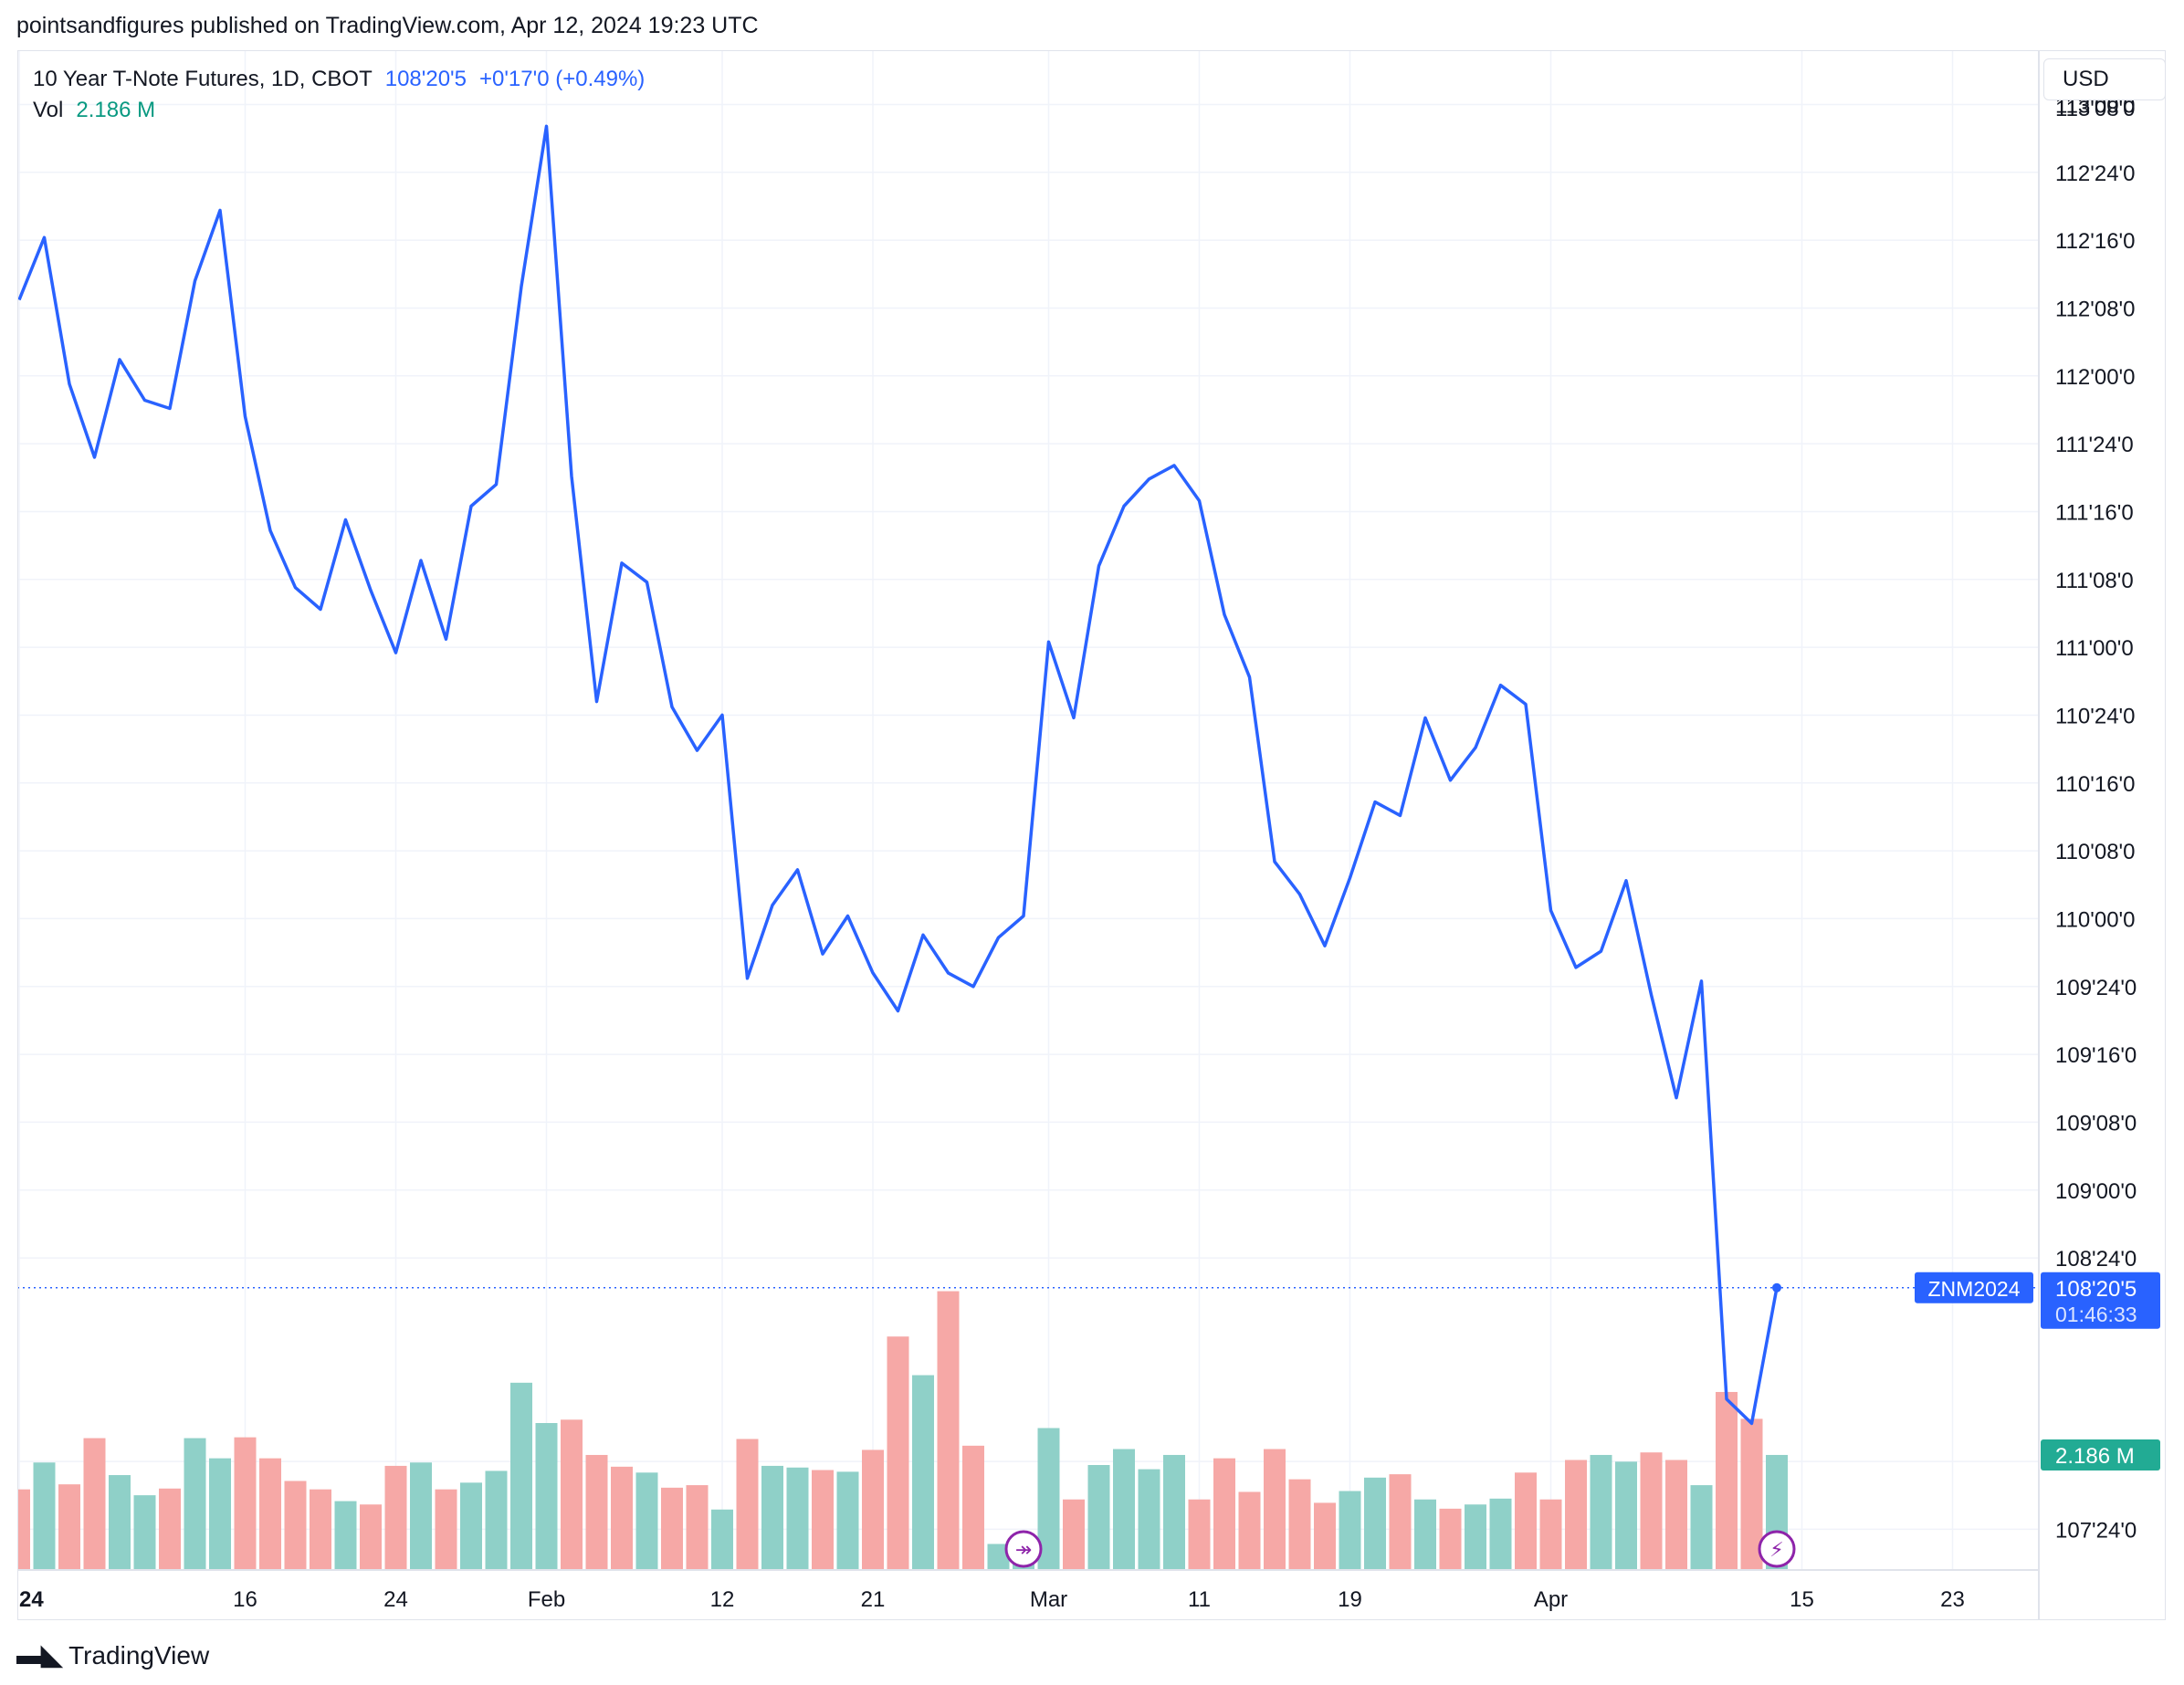 The height and width of the screenshot is (1685, 2184). I want to click on dividend-marker-icon-glyph: ↠, so click(1023, 1550).